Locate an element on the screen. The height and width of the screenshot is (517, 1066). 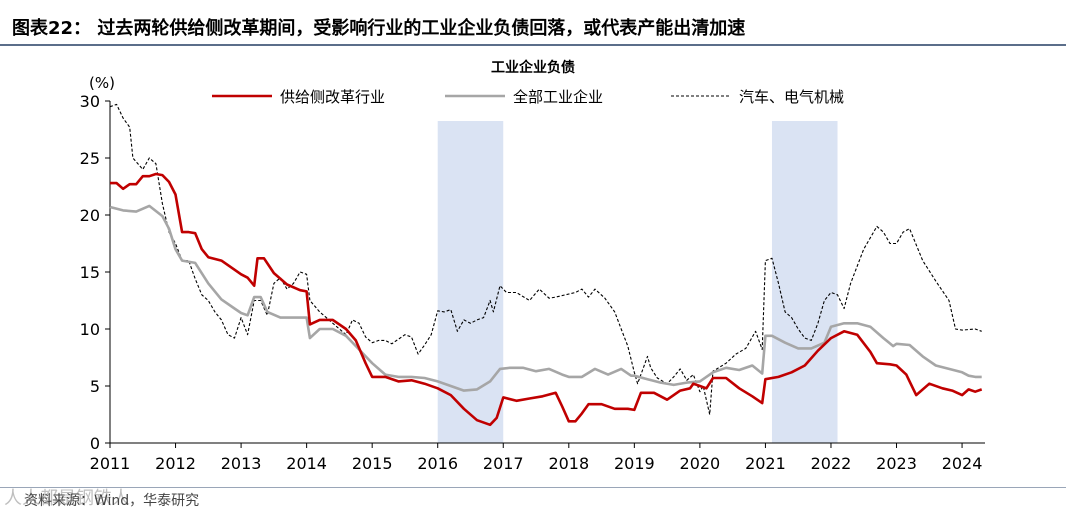
chart-title: 工业企业负债 is located at coordinates (533, 67).